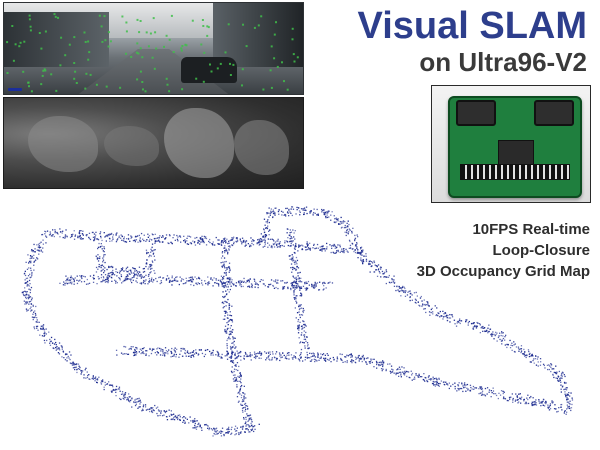  Describe the element at coordinates (261, 147) in the screenshot. I see `depth-patch` at that location.